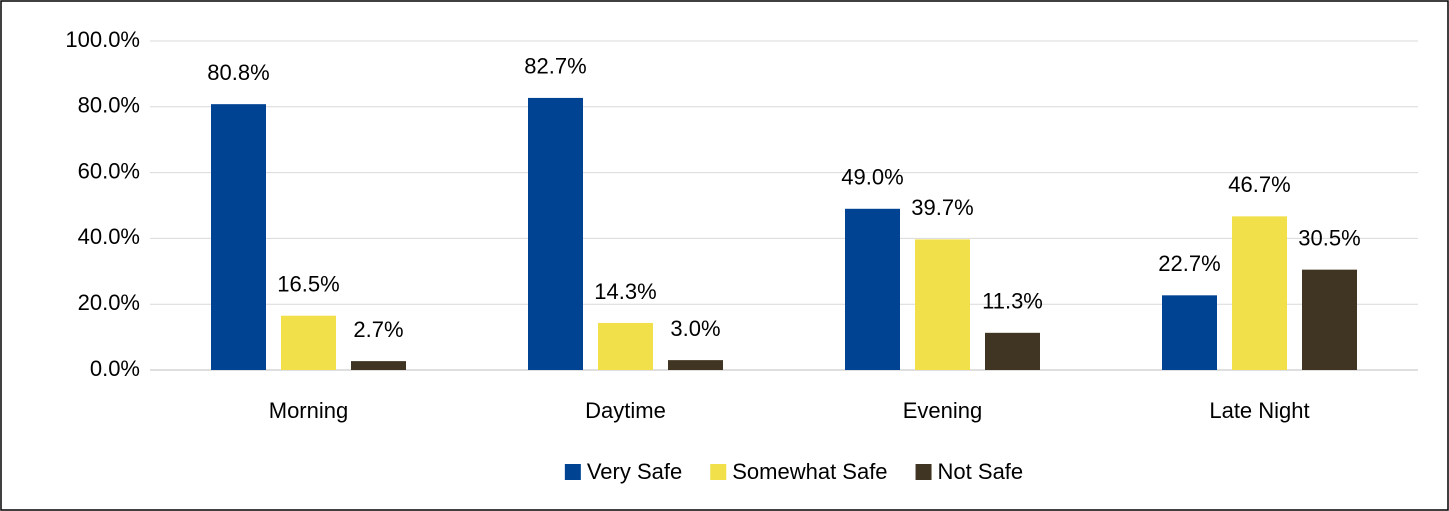 The width and height of the screenshot is (1449, 511). Describe the element at coordinates (1329, 237) in the screenshot. I see `data-label: 30.5%` at that location.